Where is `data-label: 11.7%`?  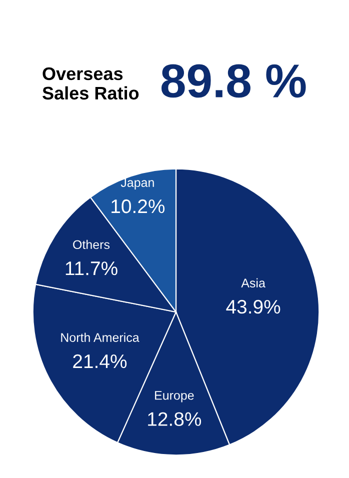
data-label: 11.7% is located at coordinates (92, 269).